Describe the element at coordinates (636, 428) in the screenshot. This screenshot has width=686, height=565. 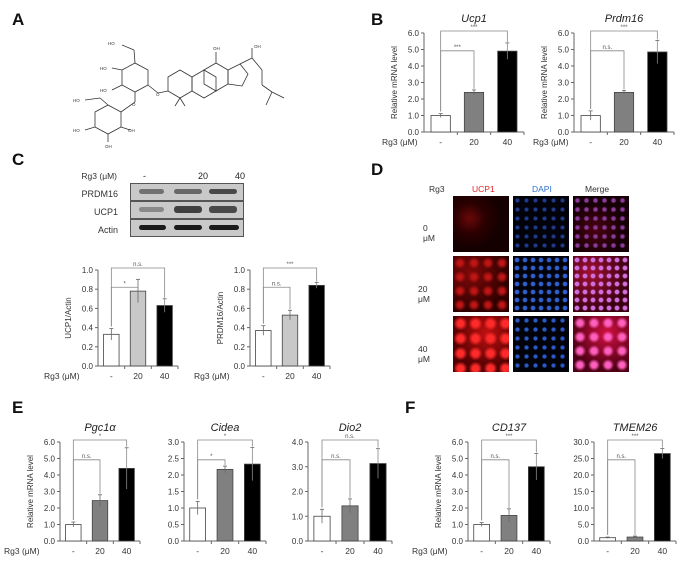
I see `chart-title: TMEM26` at that location.